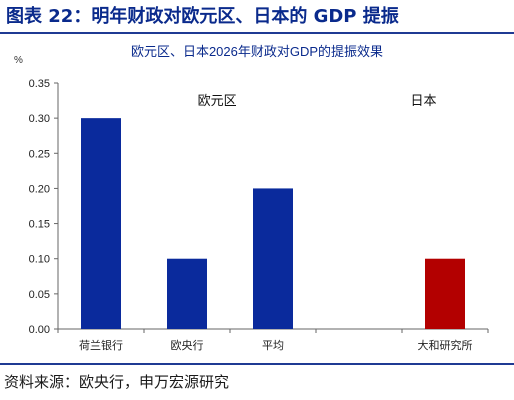 Image resolution: width=514 pixels, height=400 pixels. Describe the element at coordinates (187, 345) in the screenshot. I see `x-tick-label: 欧央行` at that location.